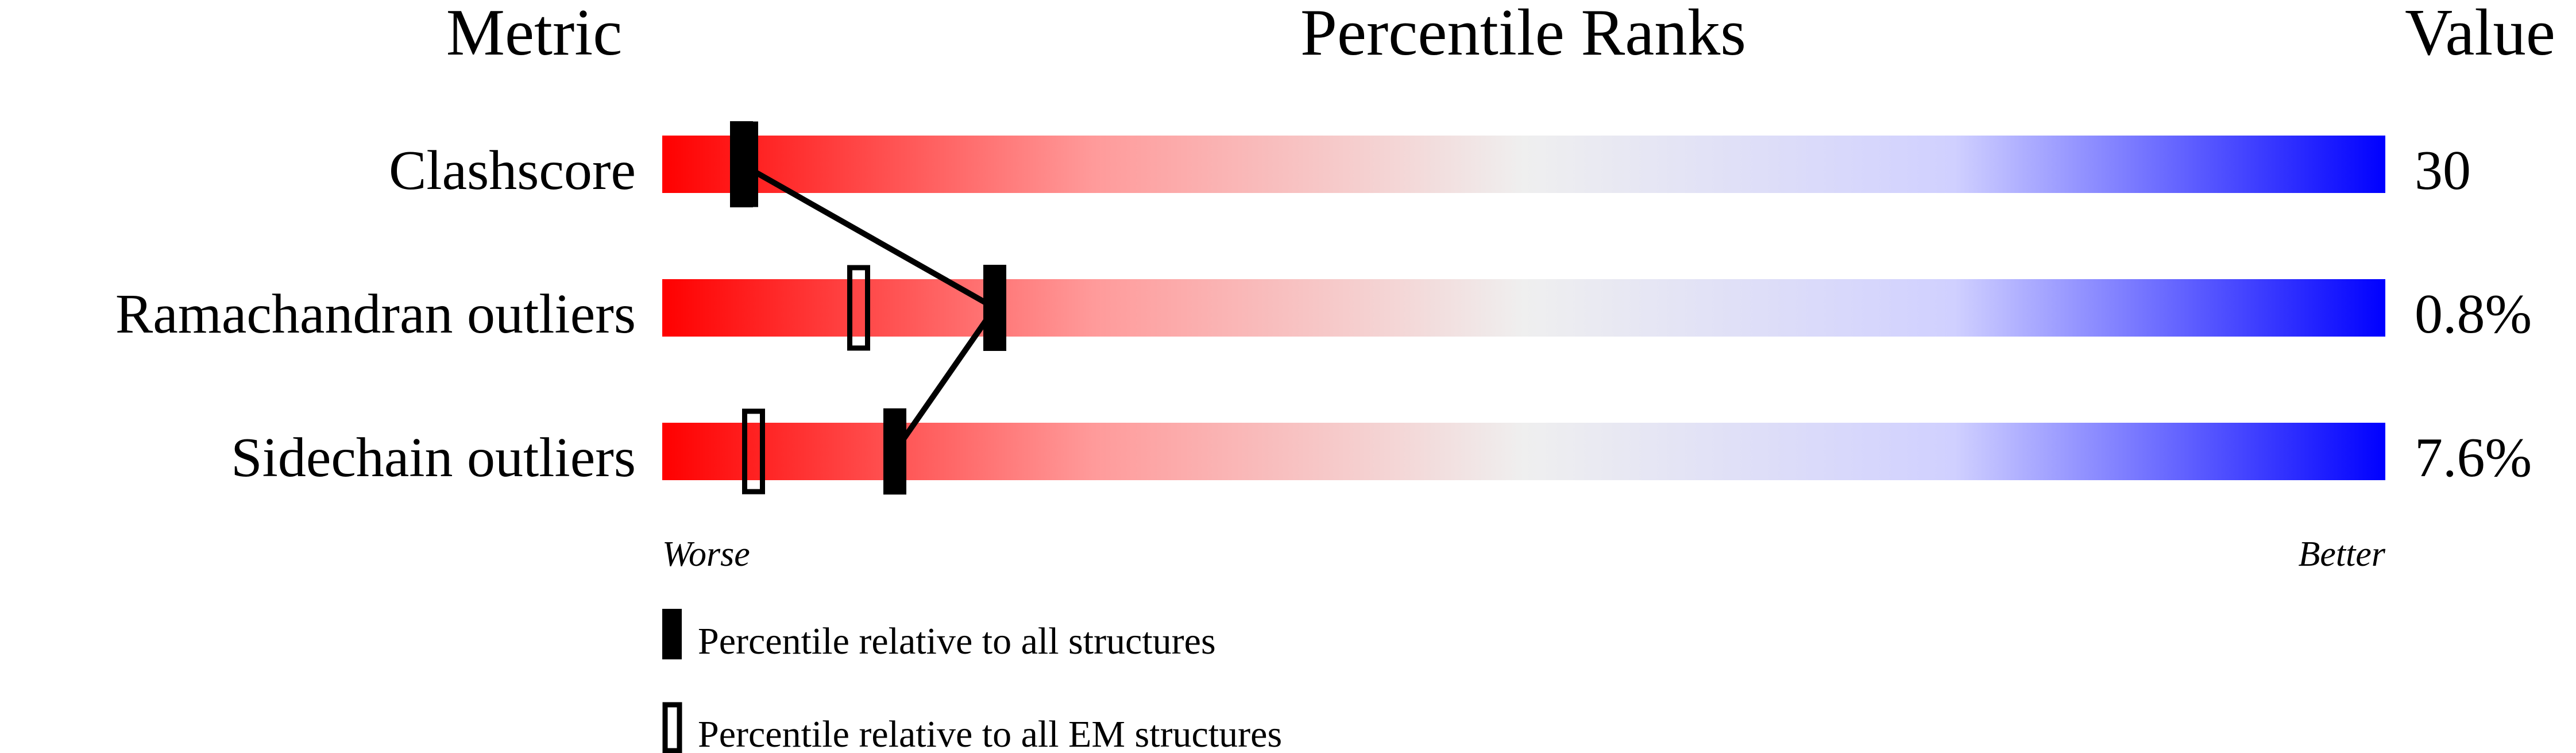 Image resolution: width=2576 pixels, height=753 pixels. Describe the element at coordinates (672, 728) in the screenshot. I see `legend-open-marker-icon` at that location.